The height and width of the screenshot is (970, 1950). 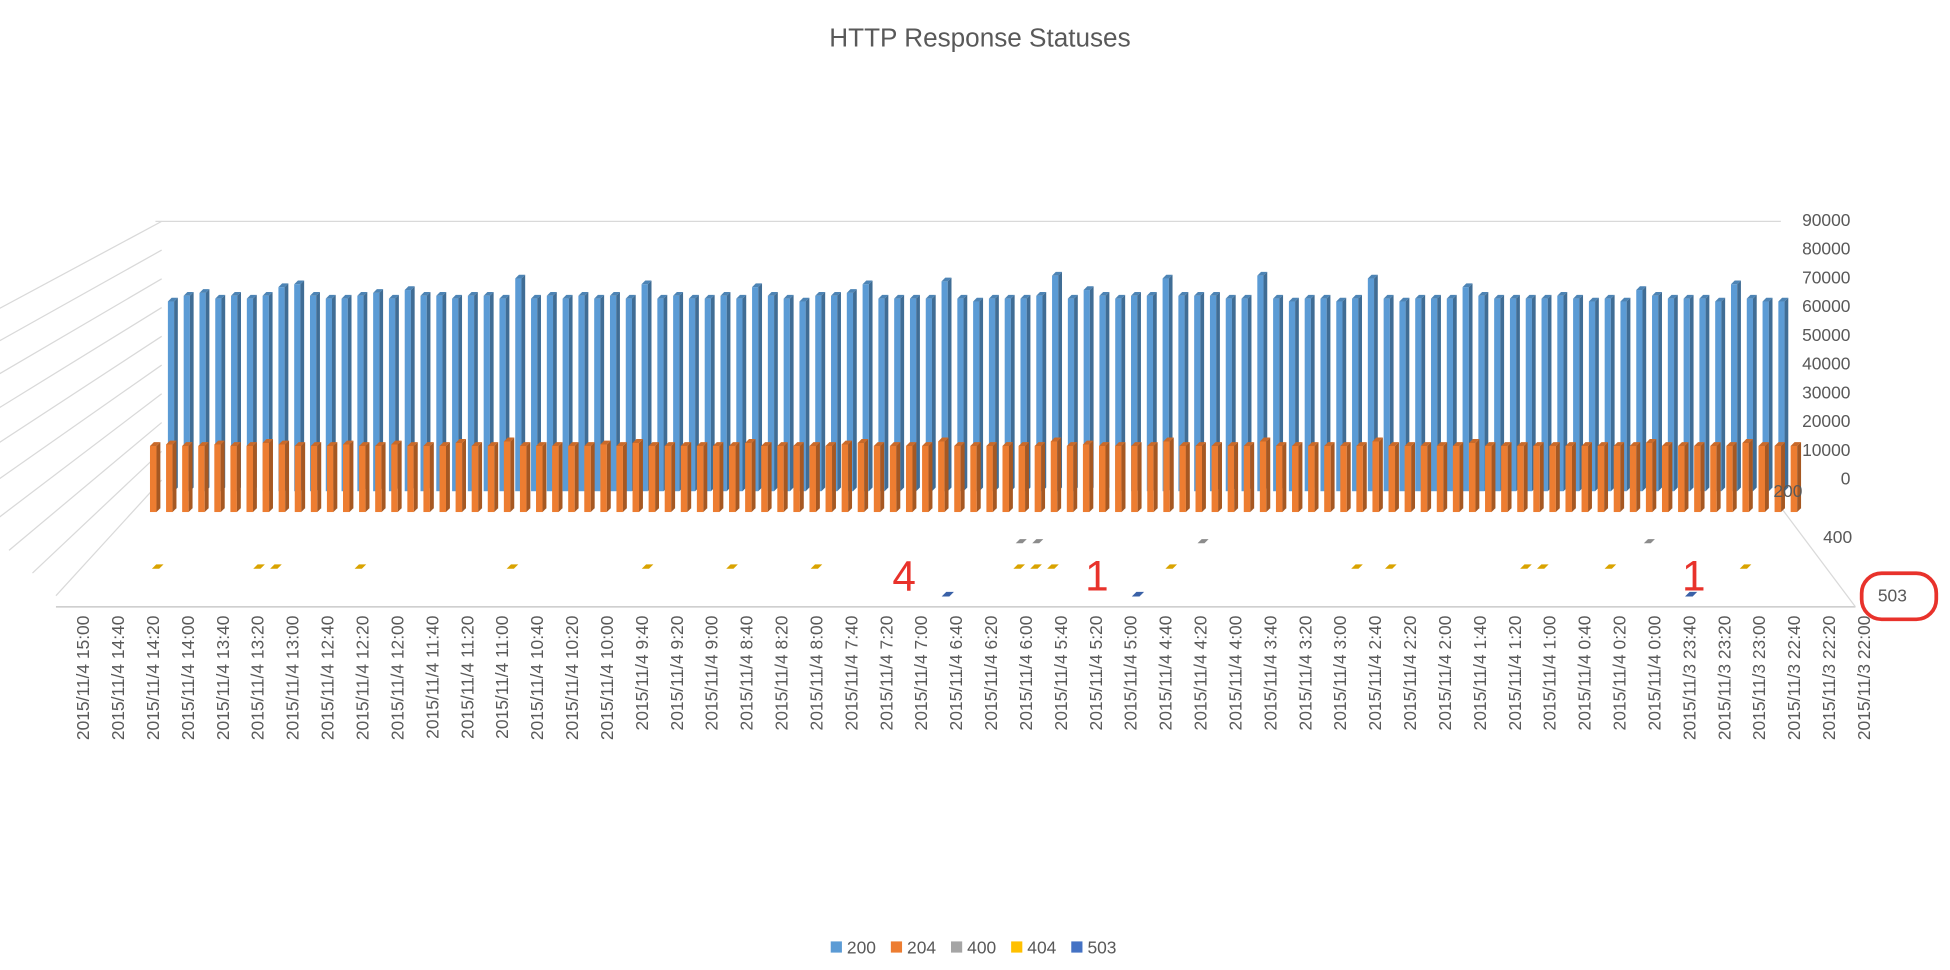 What do you see at coordinates (1826, 249) in the screenshot?
I see `y-tick-label: 80000` at bounding box center [1826, 249].